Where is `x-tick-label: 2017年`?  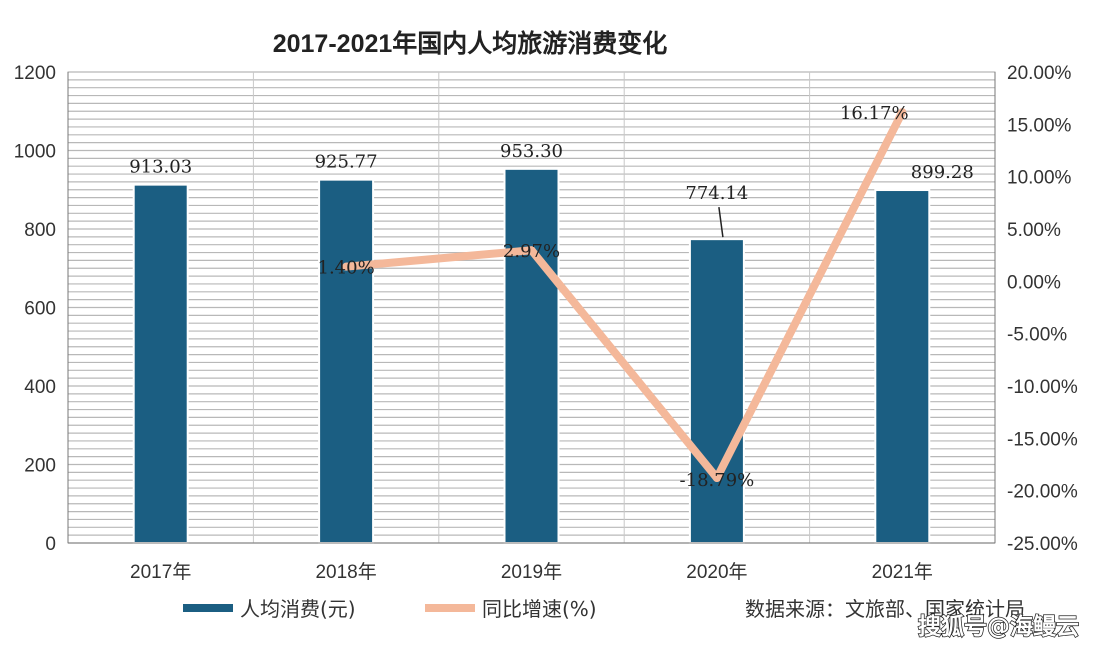
x-tick-label: 2017年 is located at coordinates (160, 572).